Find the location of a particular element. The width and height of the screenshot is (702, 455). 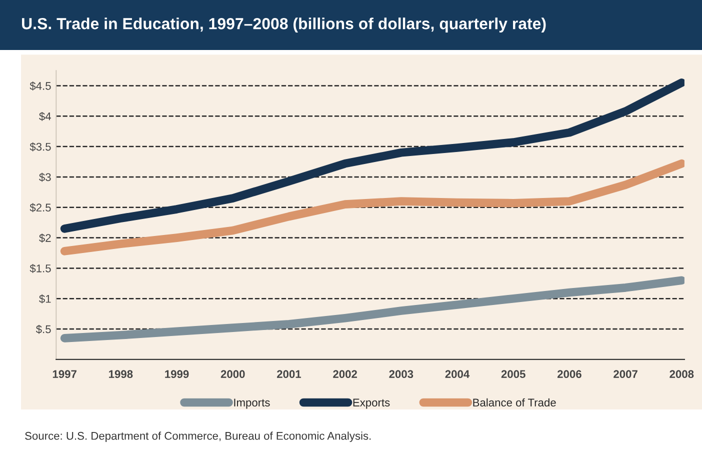

x-tick-label: 1998 is located at coordinates (121, 374).